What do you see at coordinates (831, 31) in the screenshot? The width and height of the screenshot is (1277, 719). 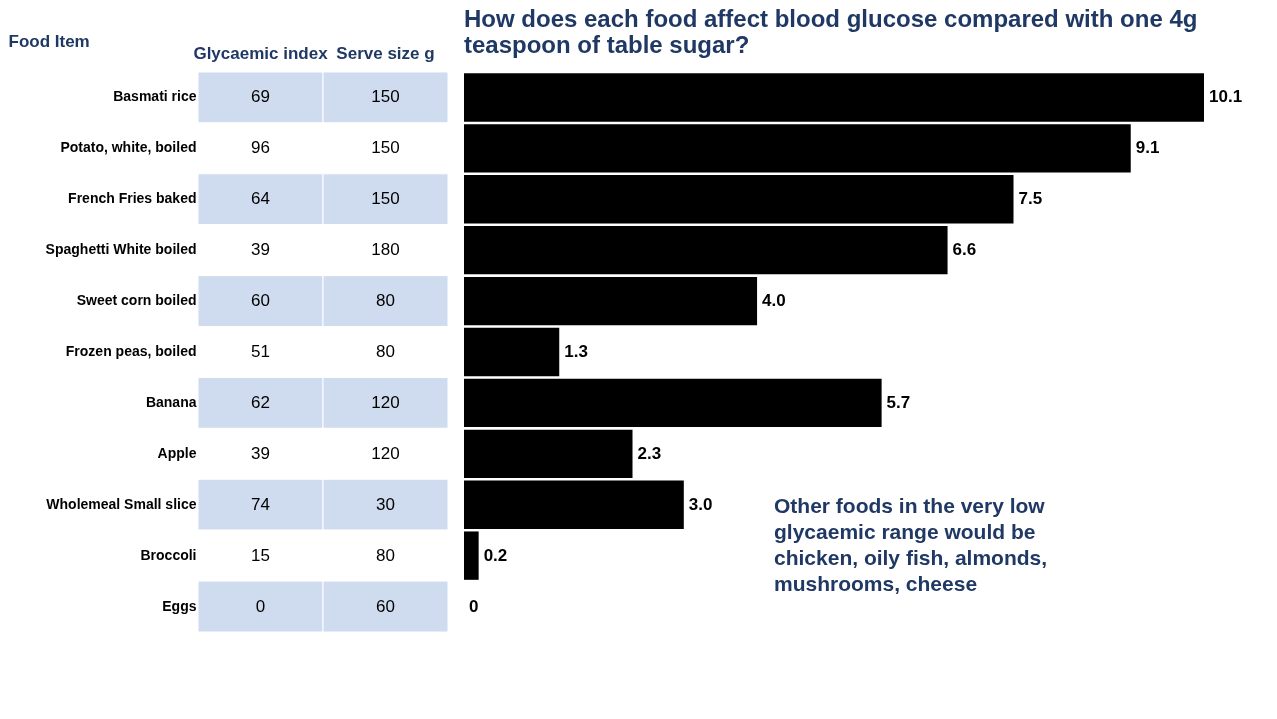 I see `chart-title: How does each food affect blood glucose compared with one 4g teaspoon of table sugar?` at bounding box center [831, 31].